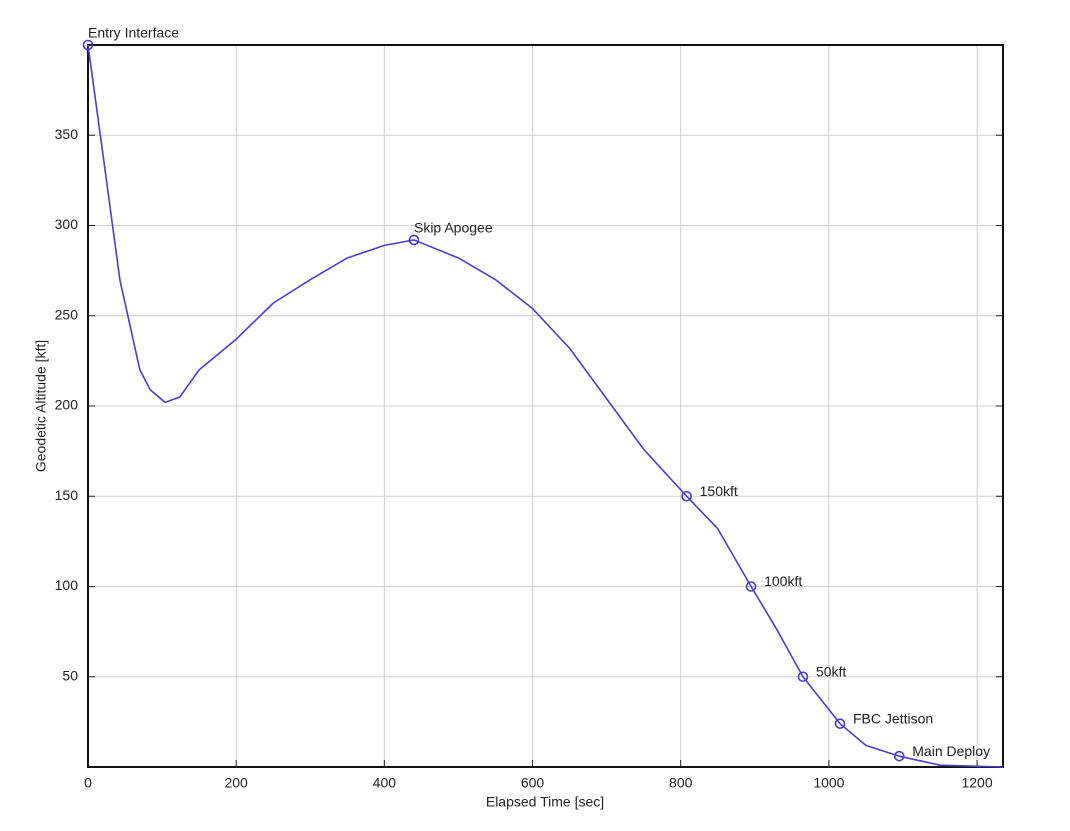  I want to click on x-tick-label: 600, so click(533, 783).